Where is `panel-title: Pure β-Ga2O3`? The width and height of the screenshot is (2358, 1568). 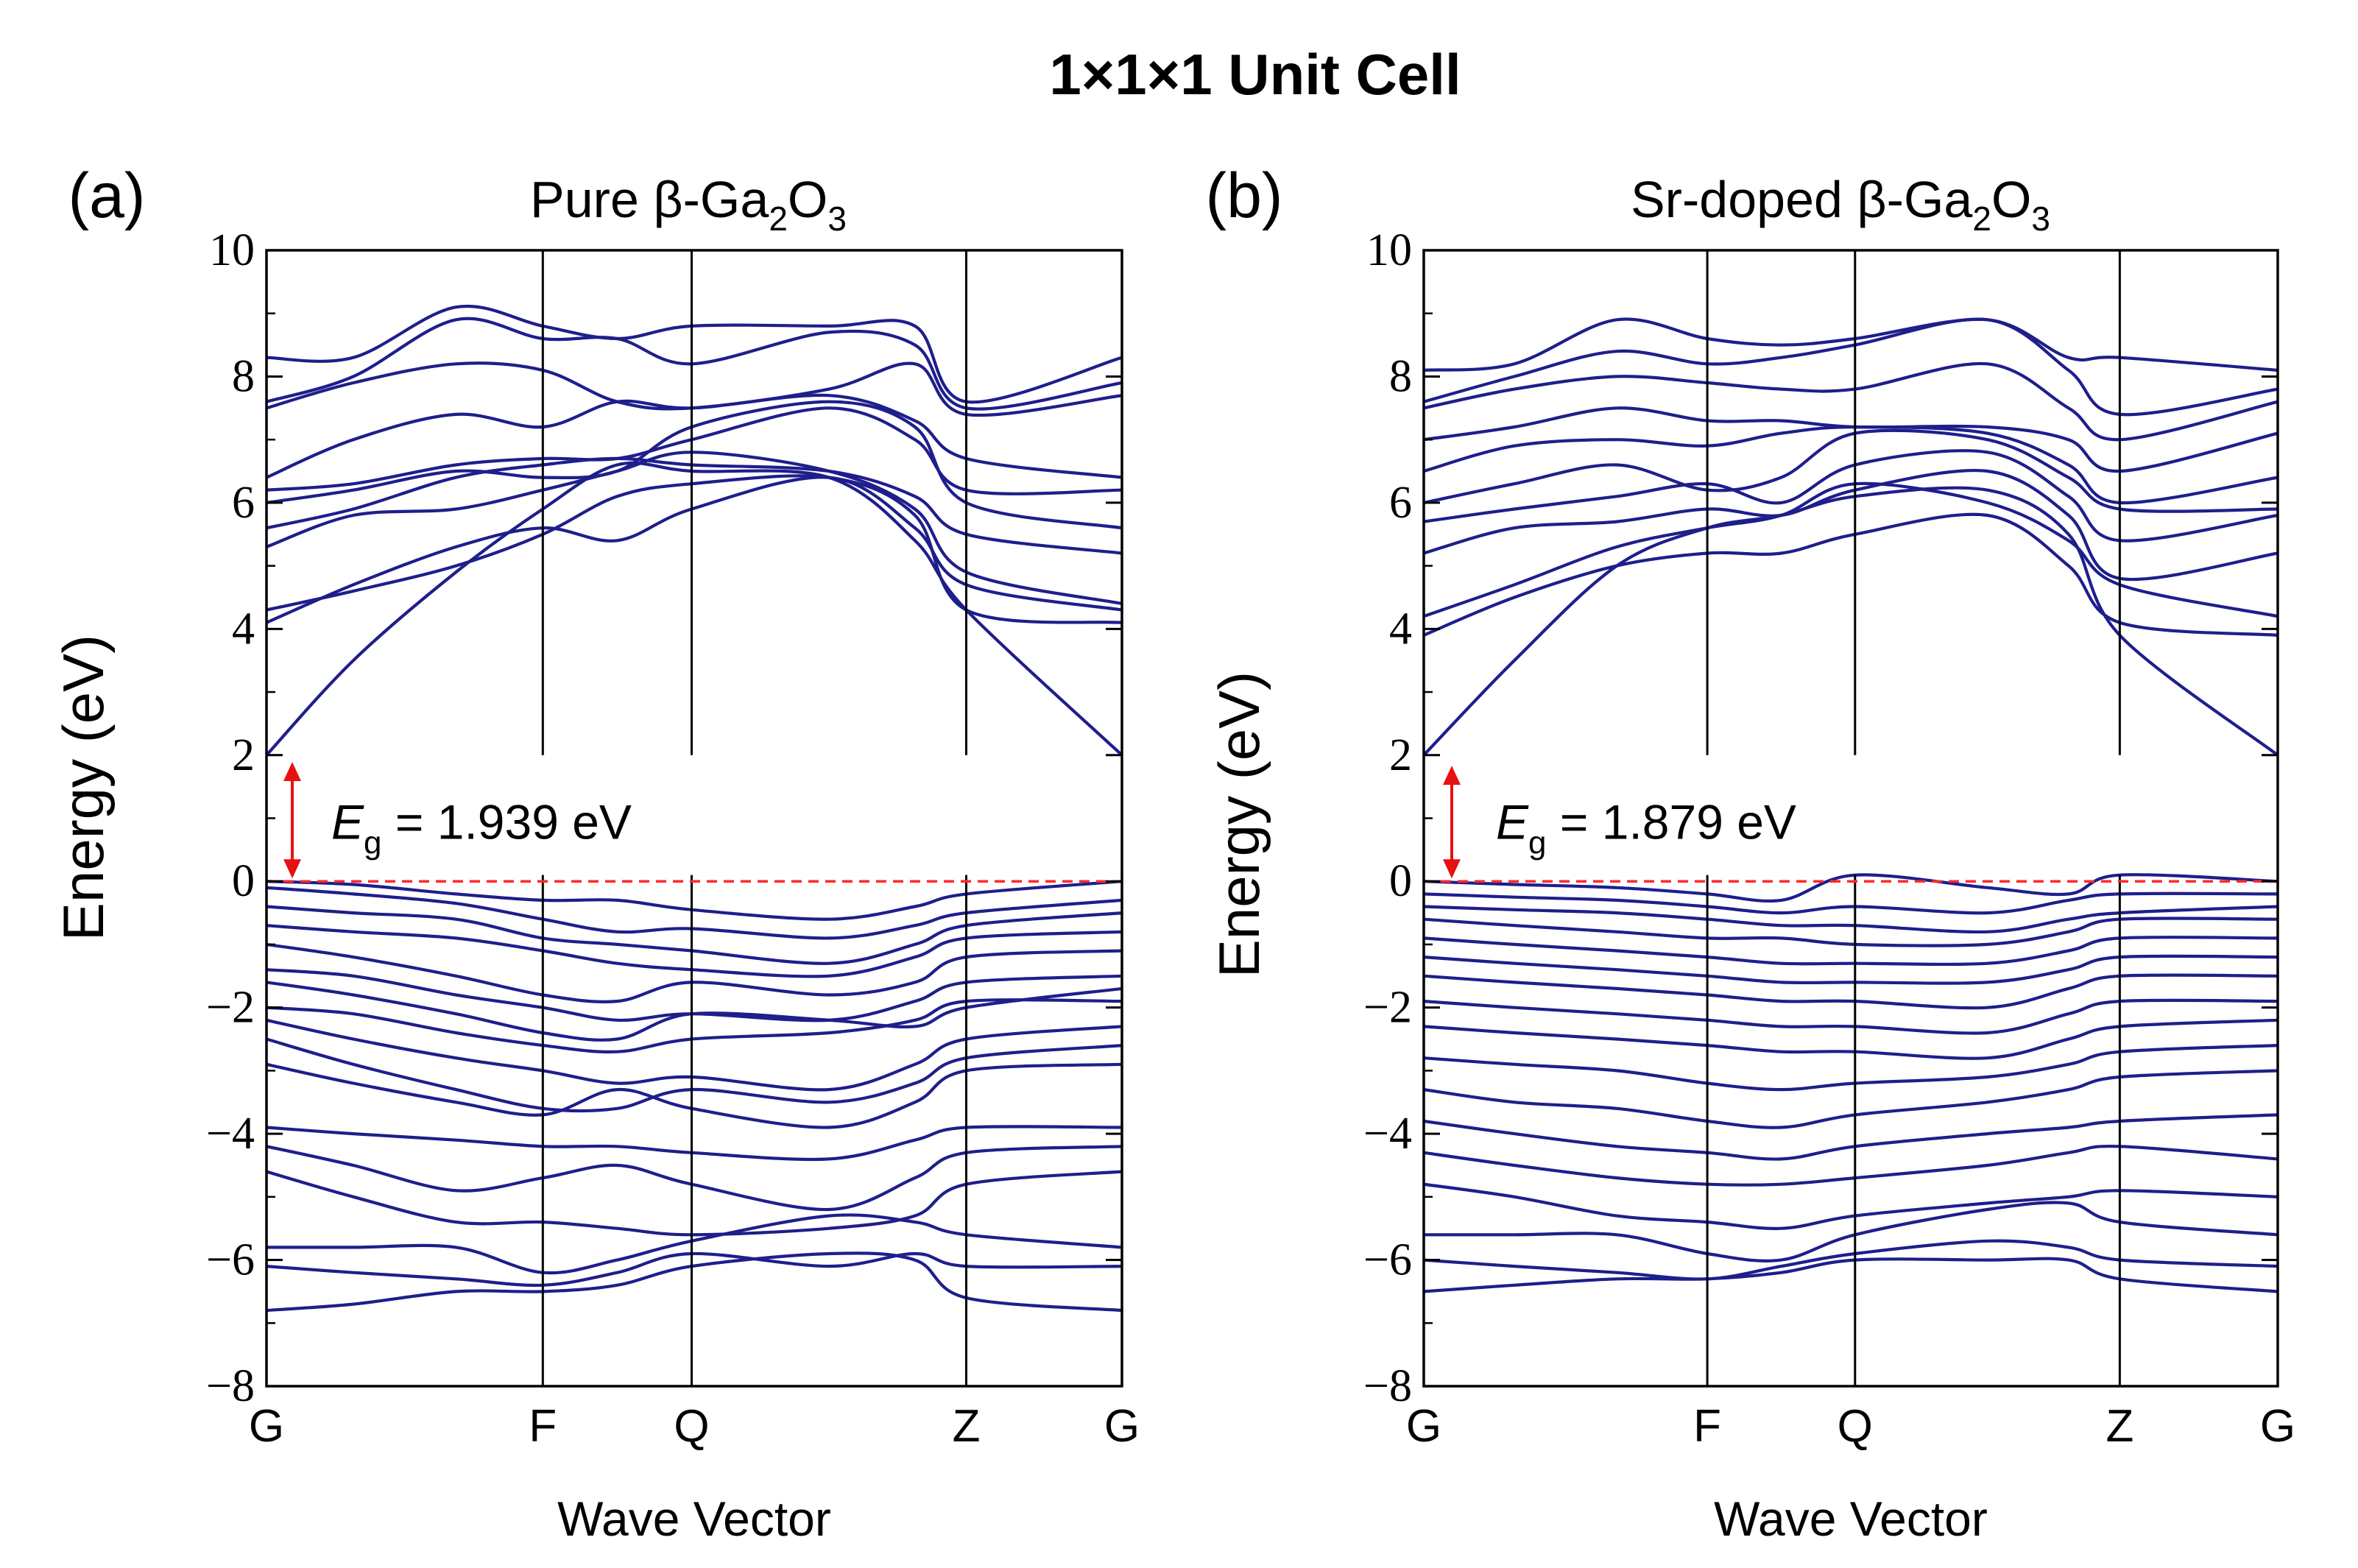 panel-title: Pure β-Ga2O3 is located at coordinates (688, 204).